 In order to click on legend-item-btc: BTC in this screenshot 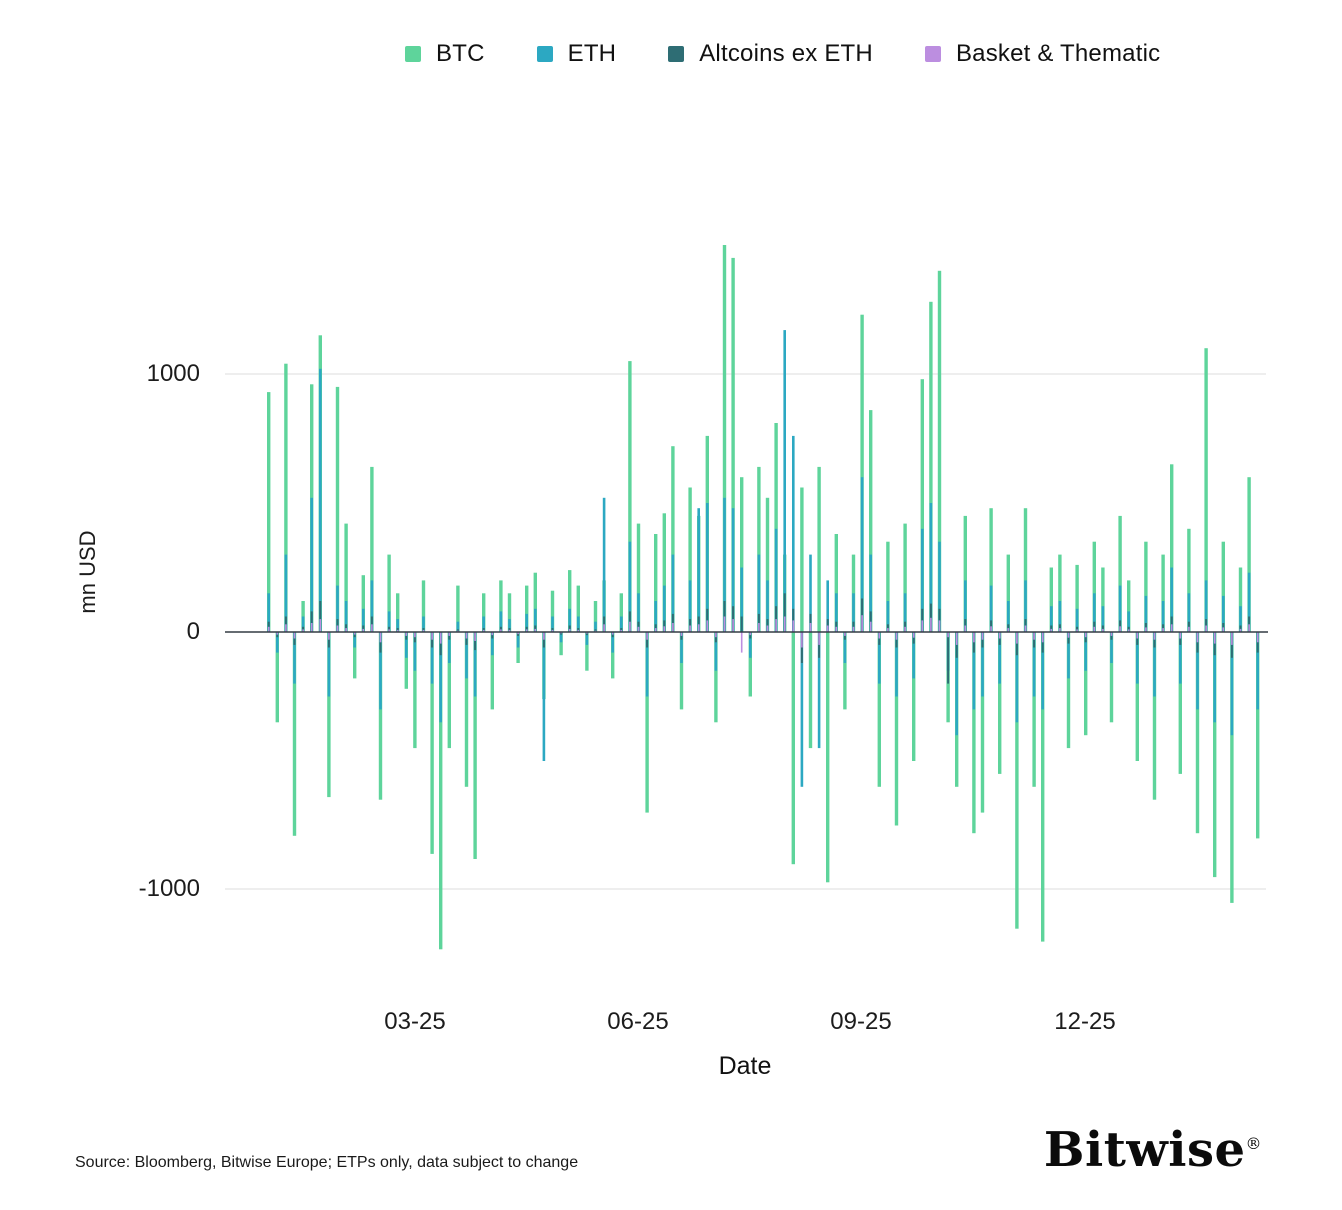, I will do `click(445, 54)`.